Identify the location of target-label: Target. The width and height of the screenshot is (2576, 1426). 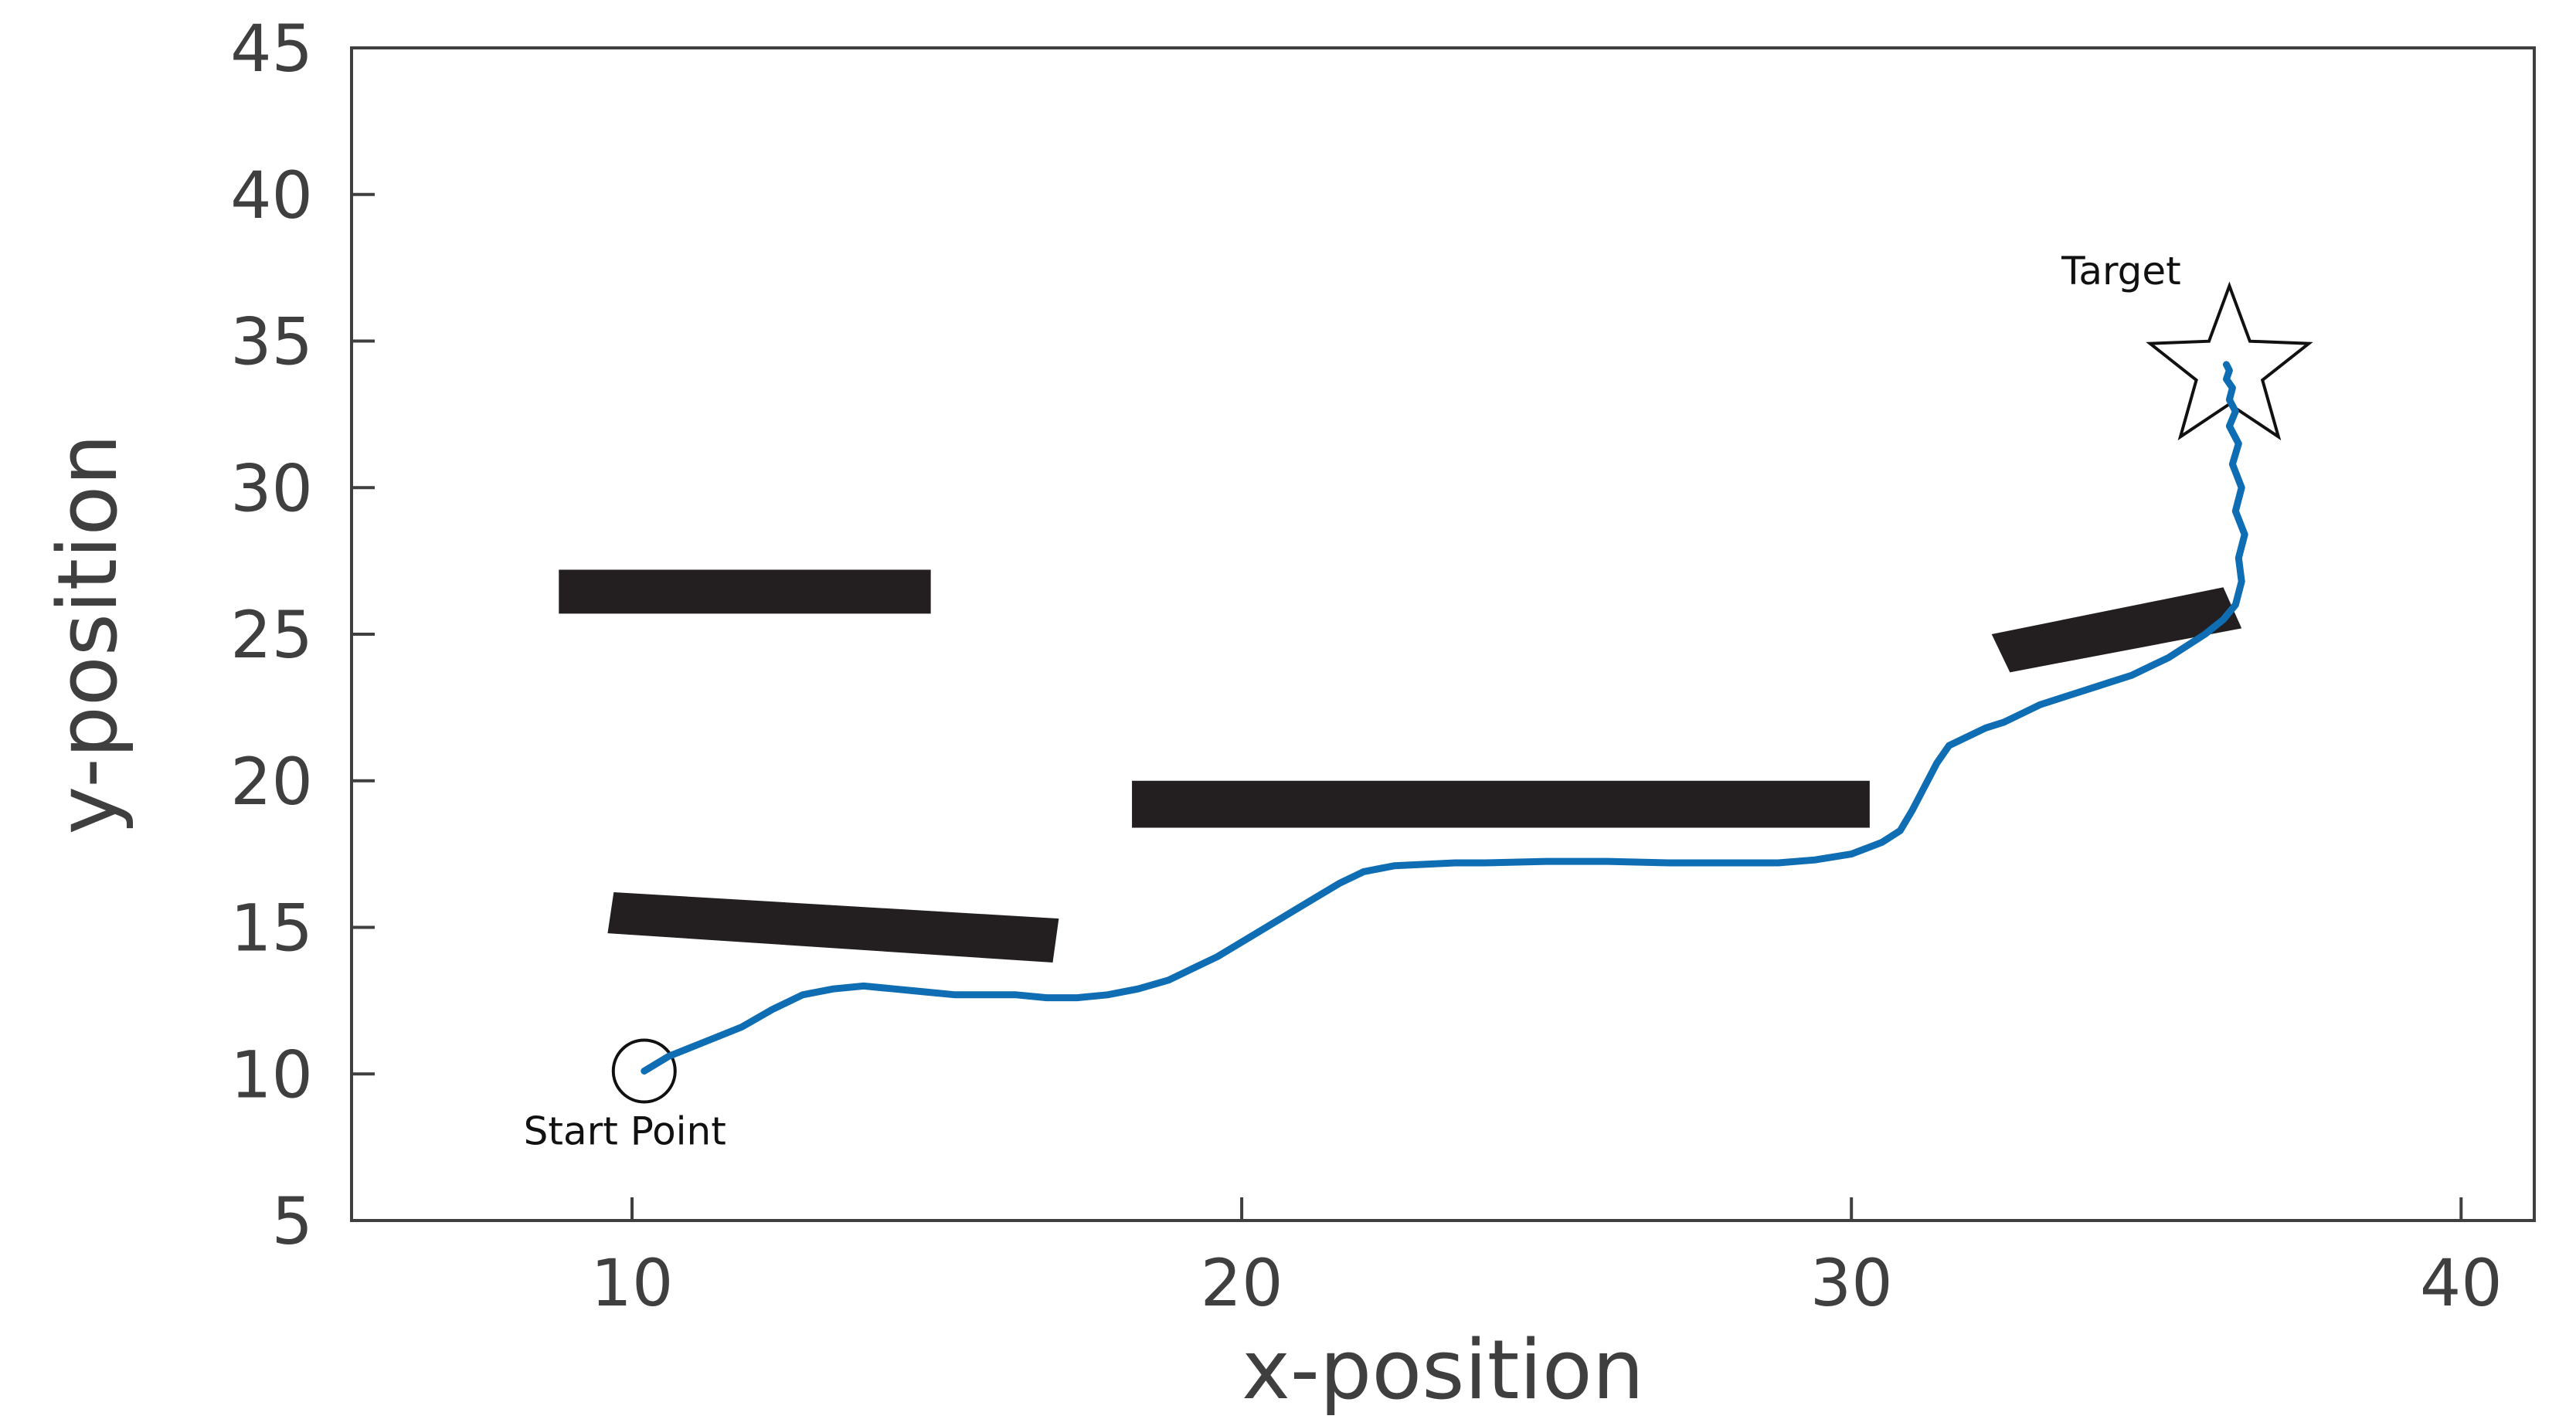
(2121, 271).